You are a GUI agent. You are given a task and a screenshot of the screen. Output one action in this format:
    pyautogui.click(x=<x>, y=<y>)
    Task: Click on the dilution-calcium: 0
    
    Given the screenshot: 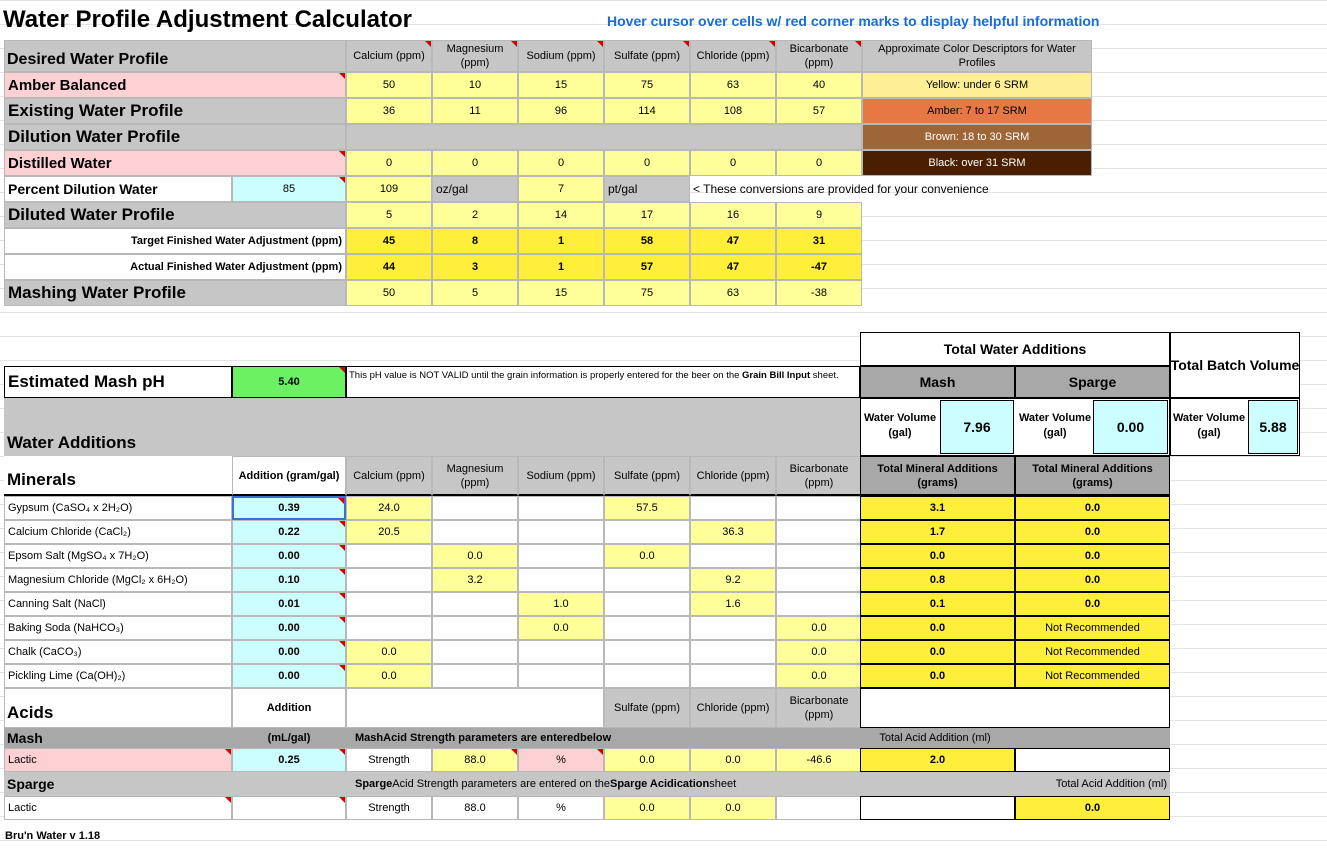 What is the action you would take?
    pyautogui.click(x=389, y=163)
    